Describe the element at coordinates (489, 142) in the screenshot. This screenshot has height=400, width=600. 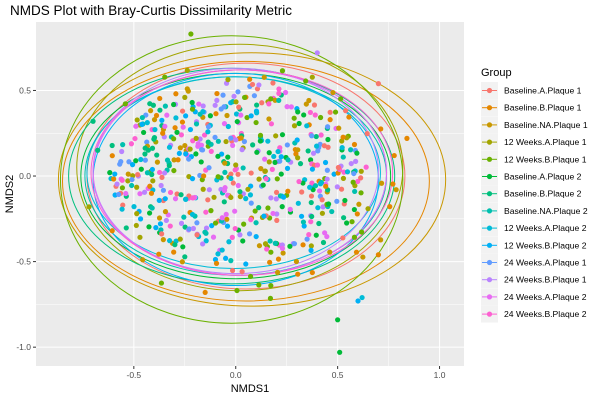
I see `legend-dot-12 Weeks.A.Plaque 1` at that location.